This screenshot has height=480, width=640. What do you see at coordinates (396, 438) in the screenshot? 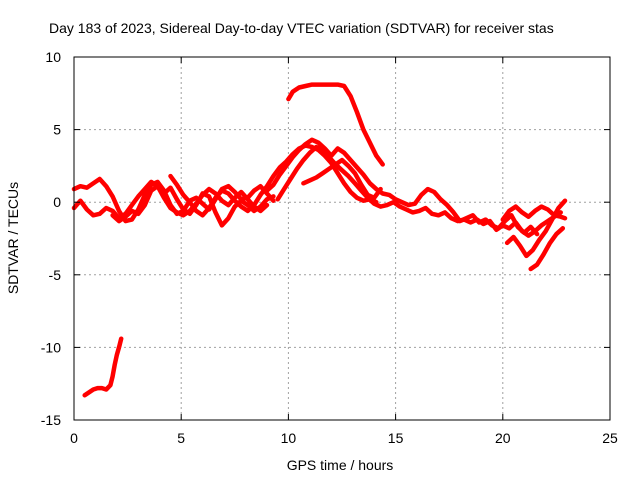
I see `x-tick-label: 15` at bounding box center [396, 438].